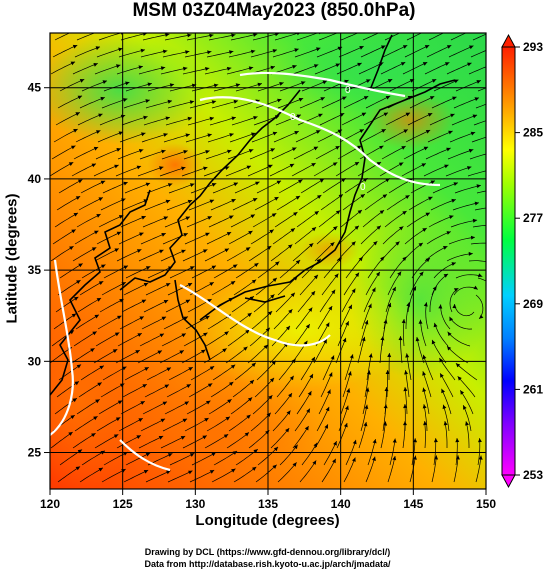  What do you see at coordinates (486, 504) in the screenshot?
I see `x-tick-label: 150` at bounding box center [486, 504].